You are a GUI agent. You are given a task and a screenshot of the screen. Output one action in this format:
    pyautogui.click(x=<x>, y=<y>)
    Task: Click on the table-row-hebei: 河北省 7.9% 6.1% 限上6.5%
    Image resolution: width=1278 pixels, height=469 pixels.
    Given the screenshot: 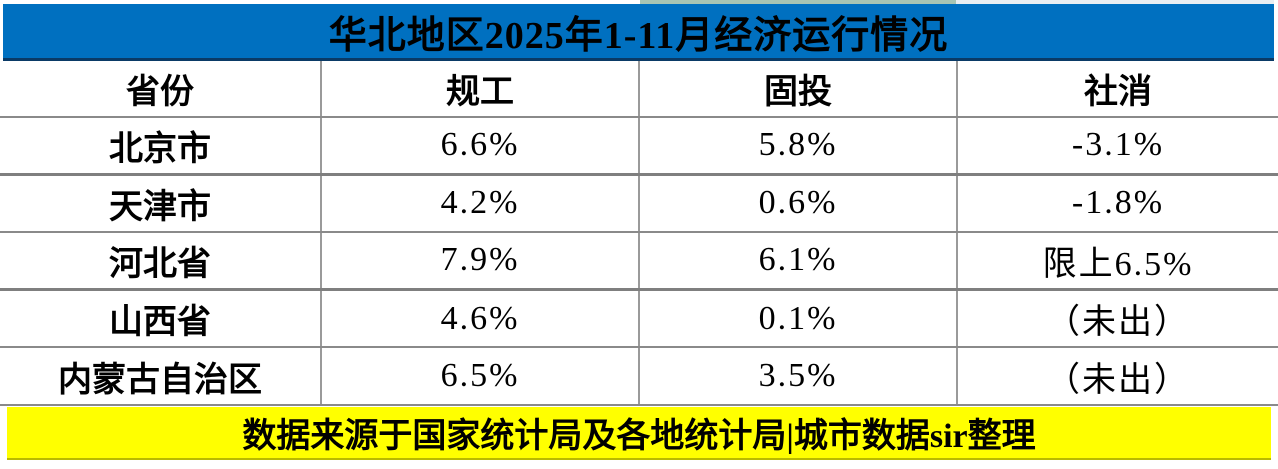 What is the action you would take?
    pyautogui.click(x=639, y=262)
    